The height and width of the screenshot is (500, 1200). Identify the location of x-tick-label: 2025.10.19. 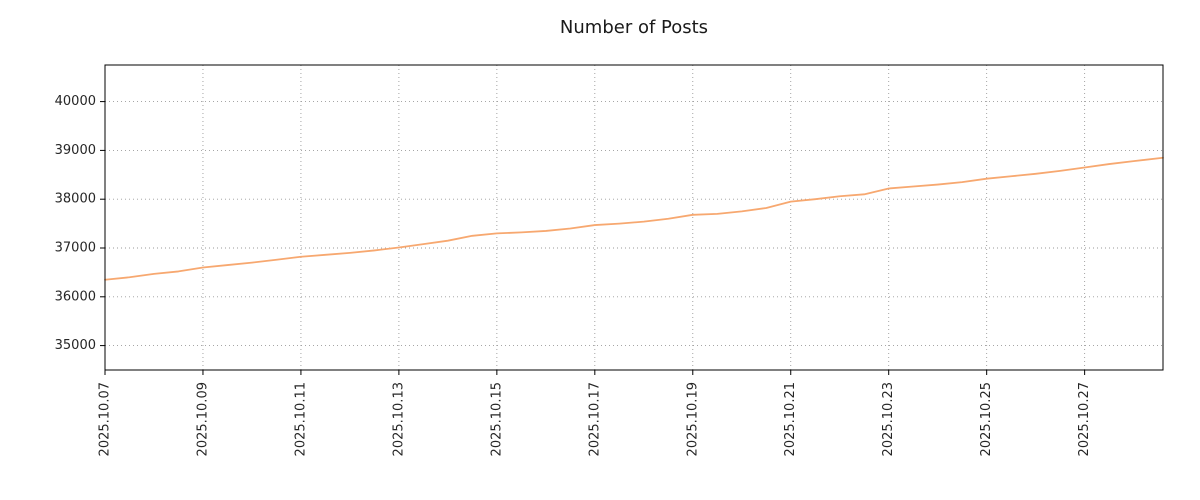
(692, 419).